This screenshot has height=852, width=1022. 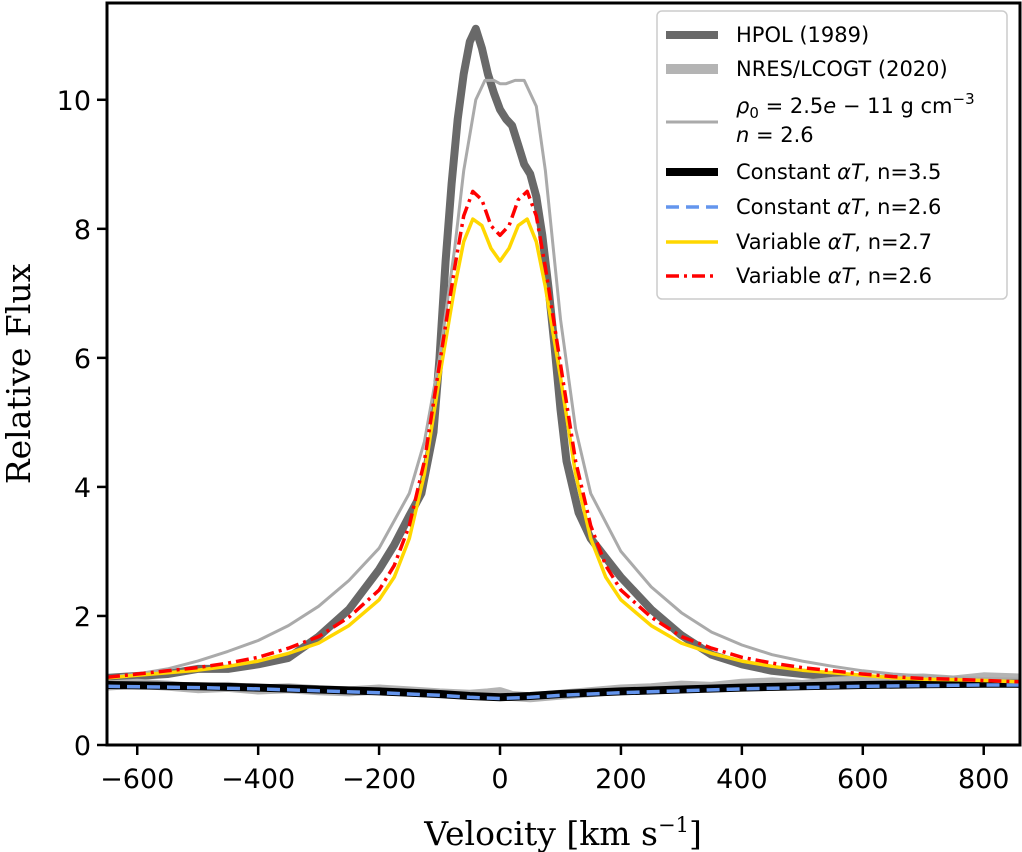 I want to click on legend-entry-constant-35: Constant αT, n=3.5, so click(x=803, y=172).